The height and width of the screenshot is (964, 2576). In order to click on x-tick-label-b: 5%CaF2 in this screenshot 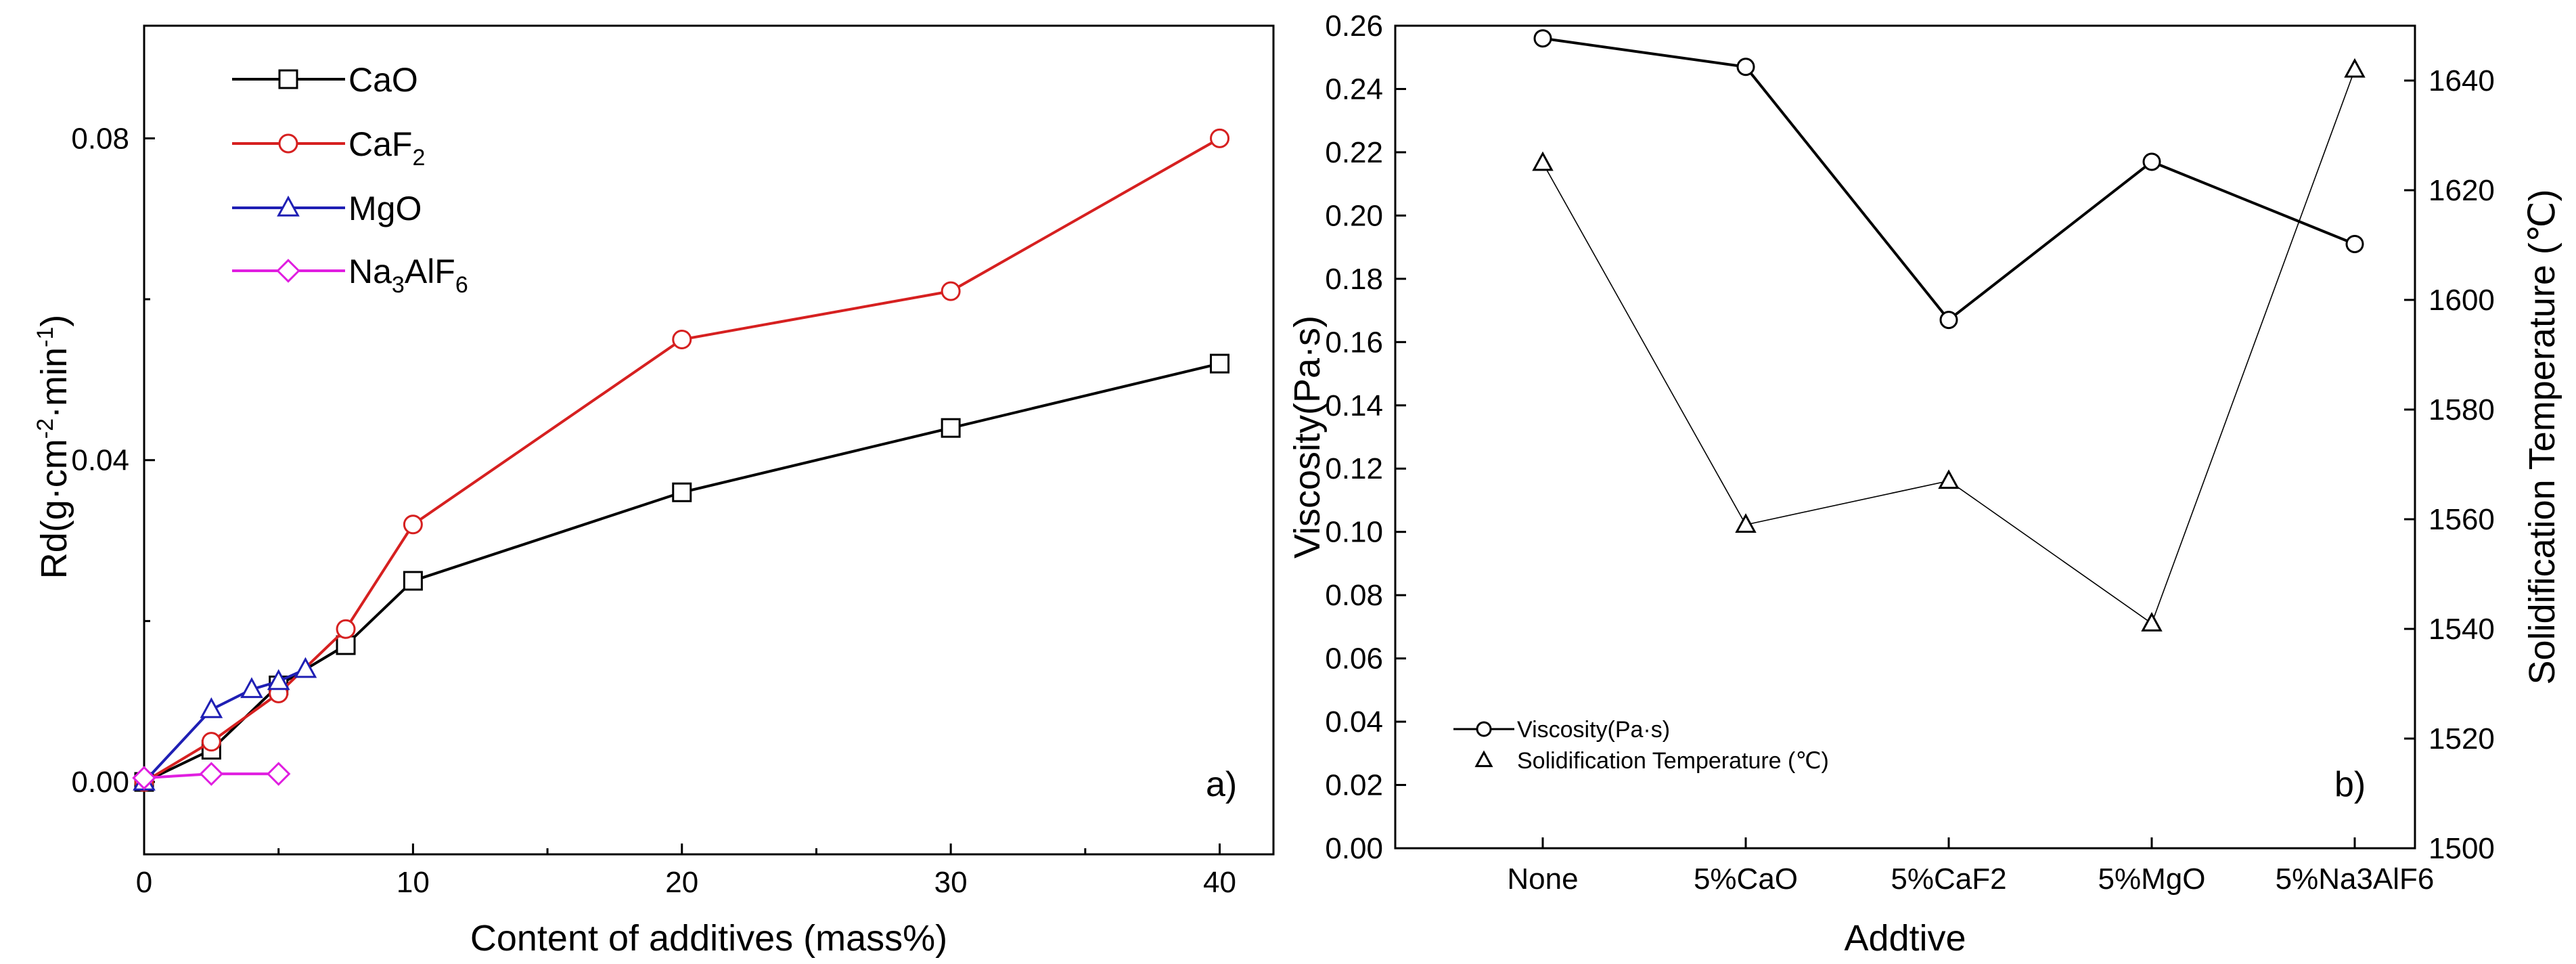, I will do `click(1949, 879)`.